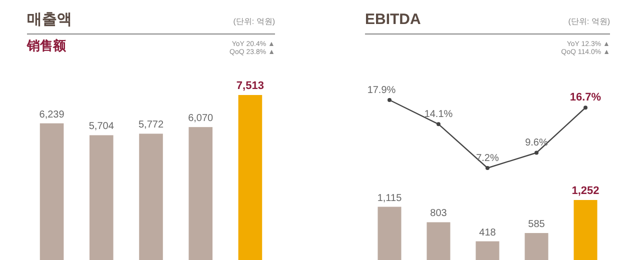 The height and width of the screenshot is (260, 622). I want to click on chart-title: 매출액, so click(49, 19).